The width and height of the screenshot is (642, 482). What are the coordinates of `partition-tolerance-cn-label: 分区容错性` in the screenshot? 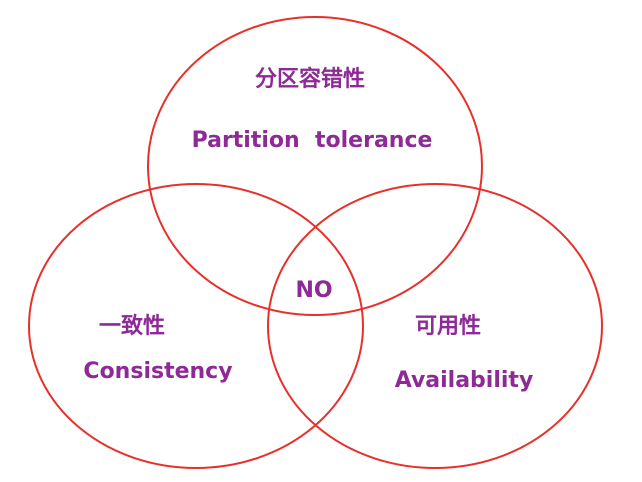 It's located at (310, 79).